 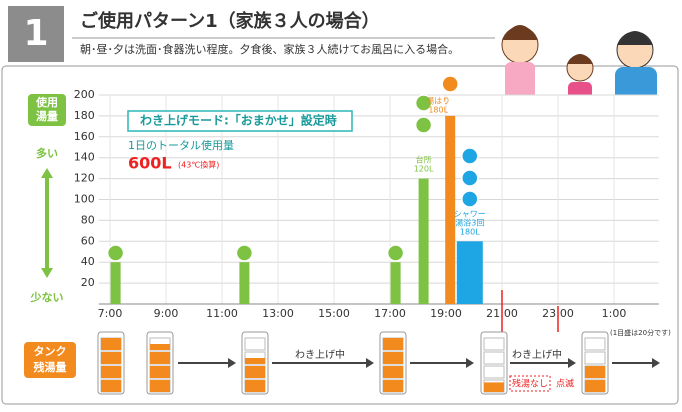 I want to click on y-tick-label: 60, so click(x=88, y=240).